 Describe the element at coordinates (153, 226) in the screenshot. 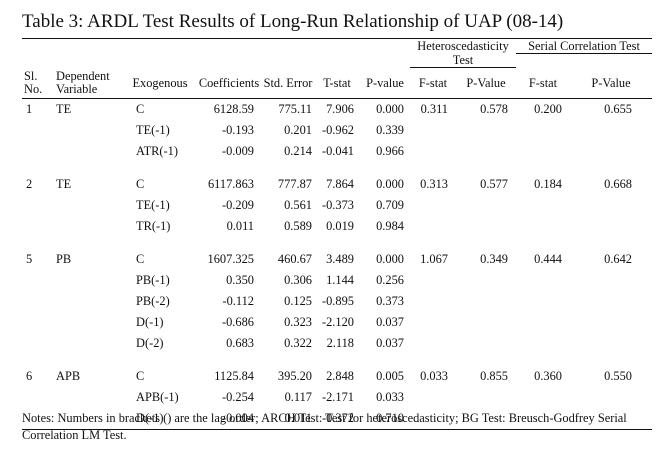

I see `exogenous-cell: TR(-1)` at that location.